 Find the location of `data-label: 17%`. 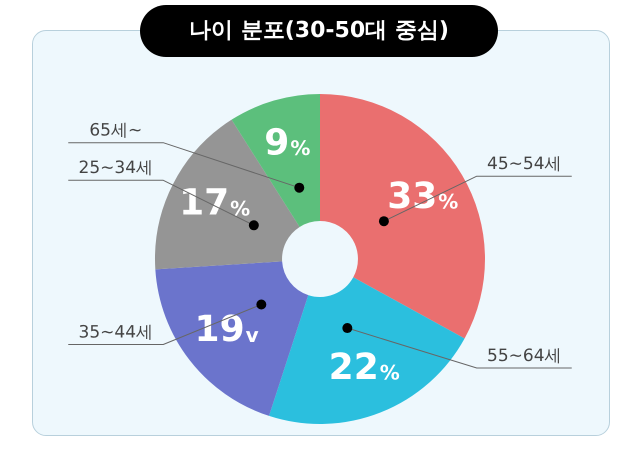

data-label: 17% is located at coordinates (214, 203).